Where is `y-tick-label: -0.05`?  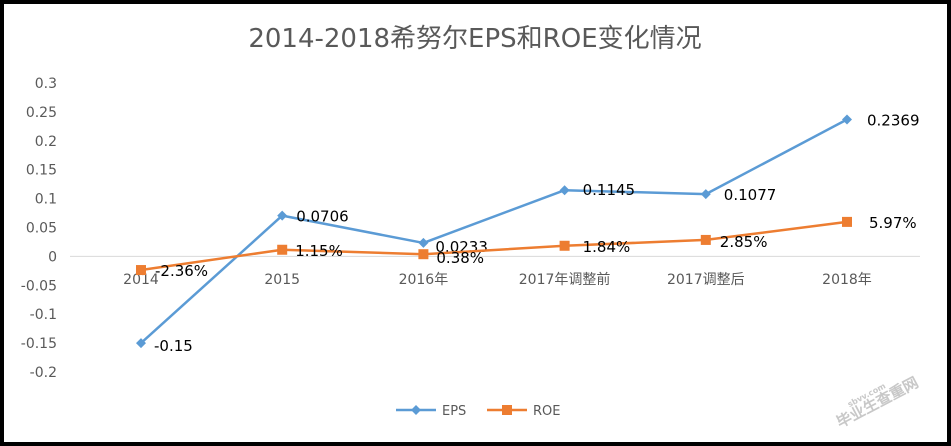 y-tick-label: -0.05 is located at coordinates (39, 286).